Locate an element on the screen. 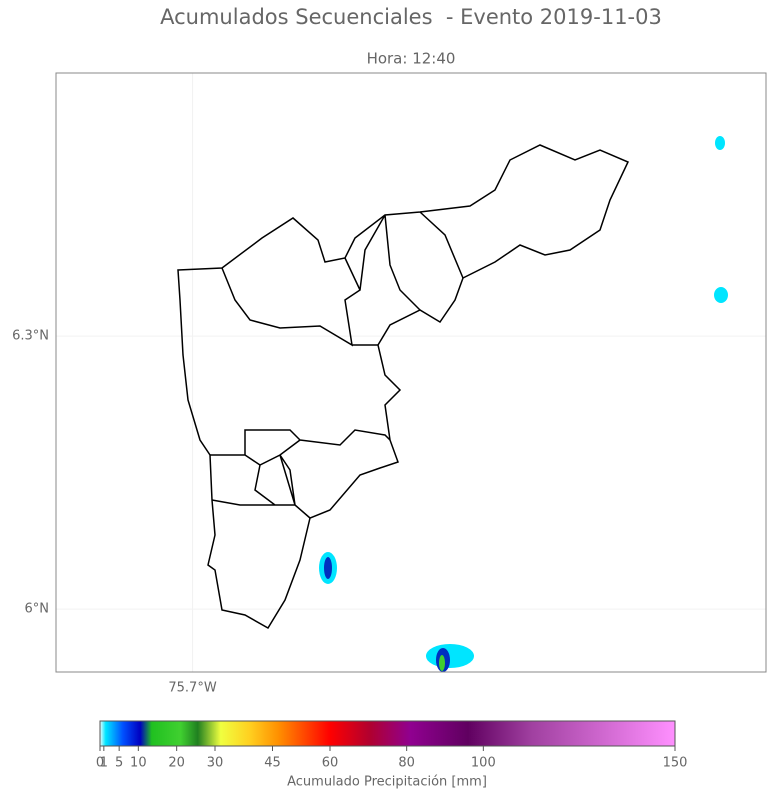 This screenshot has width=779, height=799. colorbar-tick-label: 10 is located at coordinates (138, 763).